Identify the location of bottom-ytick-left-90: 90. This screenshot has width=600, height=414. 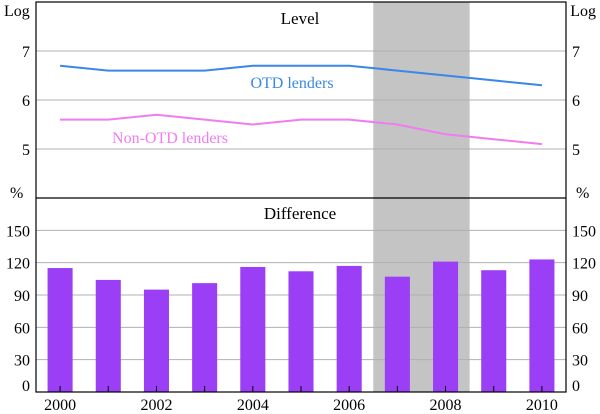
(22, 296).